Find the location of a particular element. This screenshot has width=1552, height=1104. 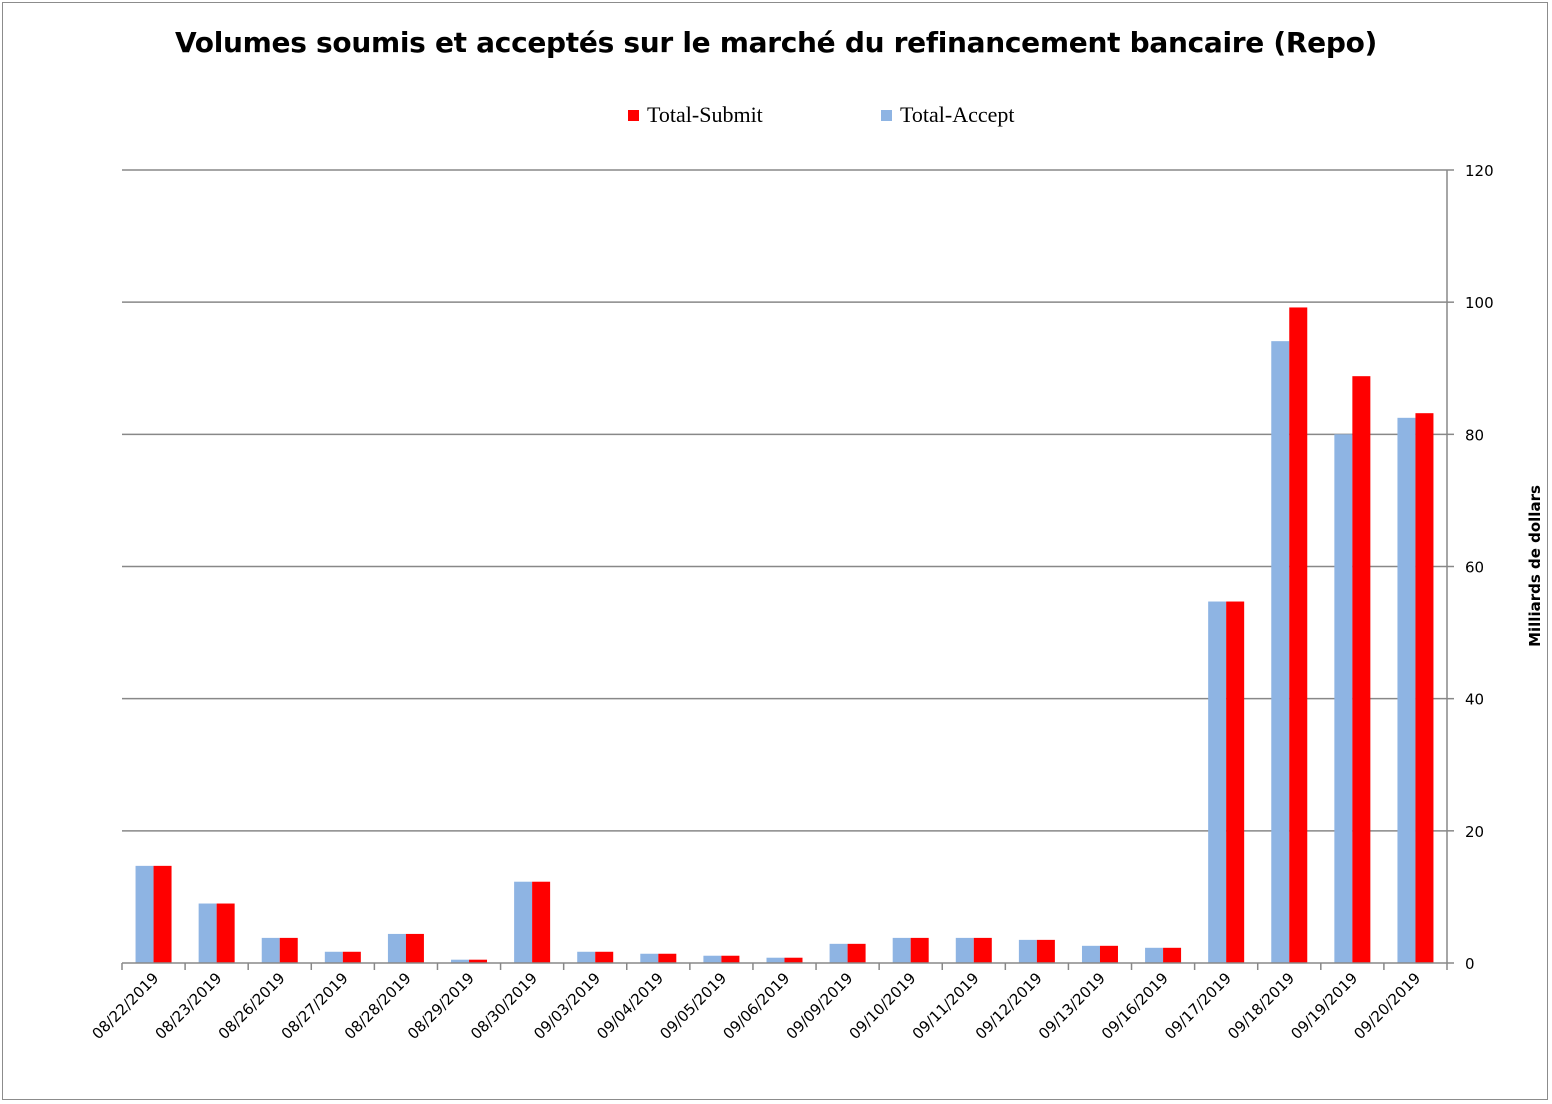

legend-item-total-submit: Total-Submit is located at coordinates (695, 115).